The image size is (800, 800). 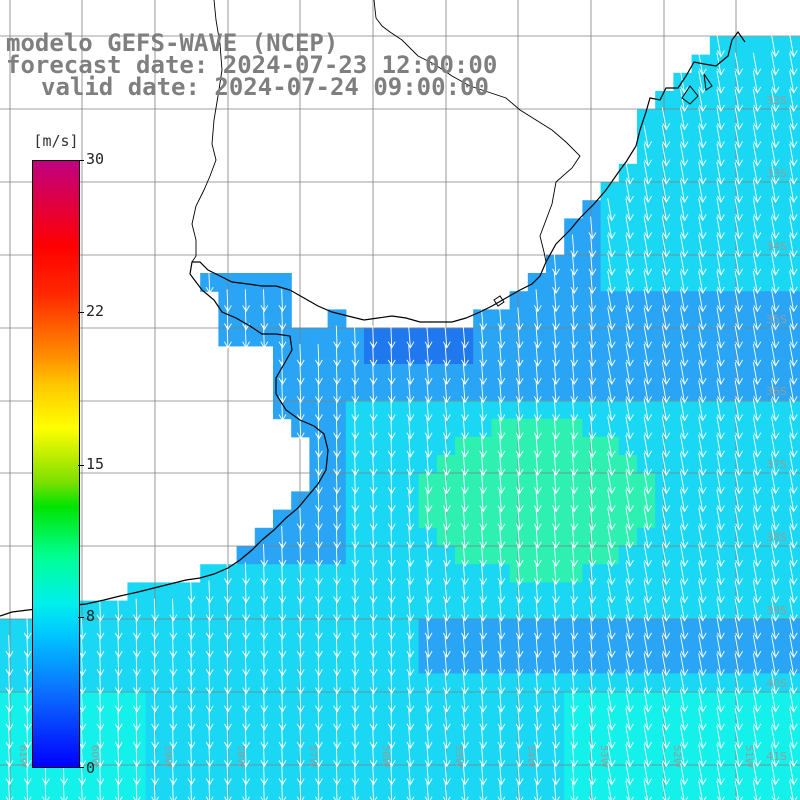 I want to click on coastline-north, so click(x=603, y=190).